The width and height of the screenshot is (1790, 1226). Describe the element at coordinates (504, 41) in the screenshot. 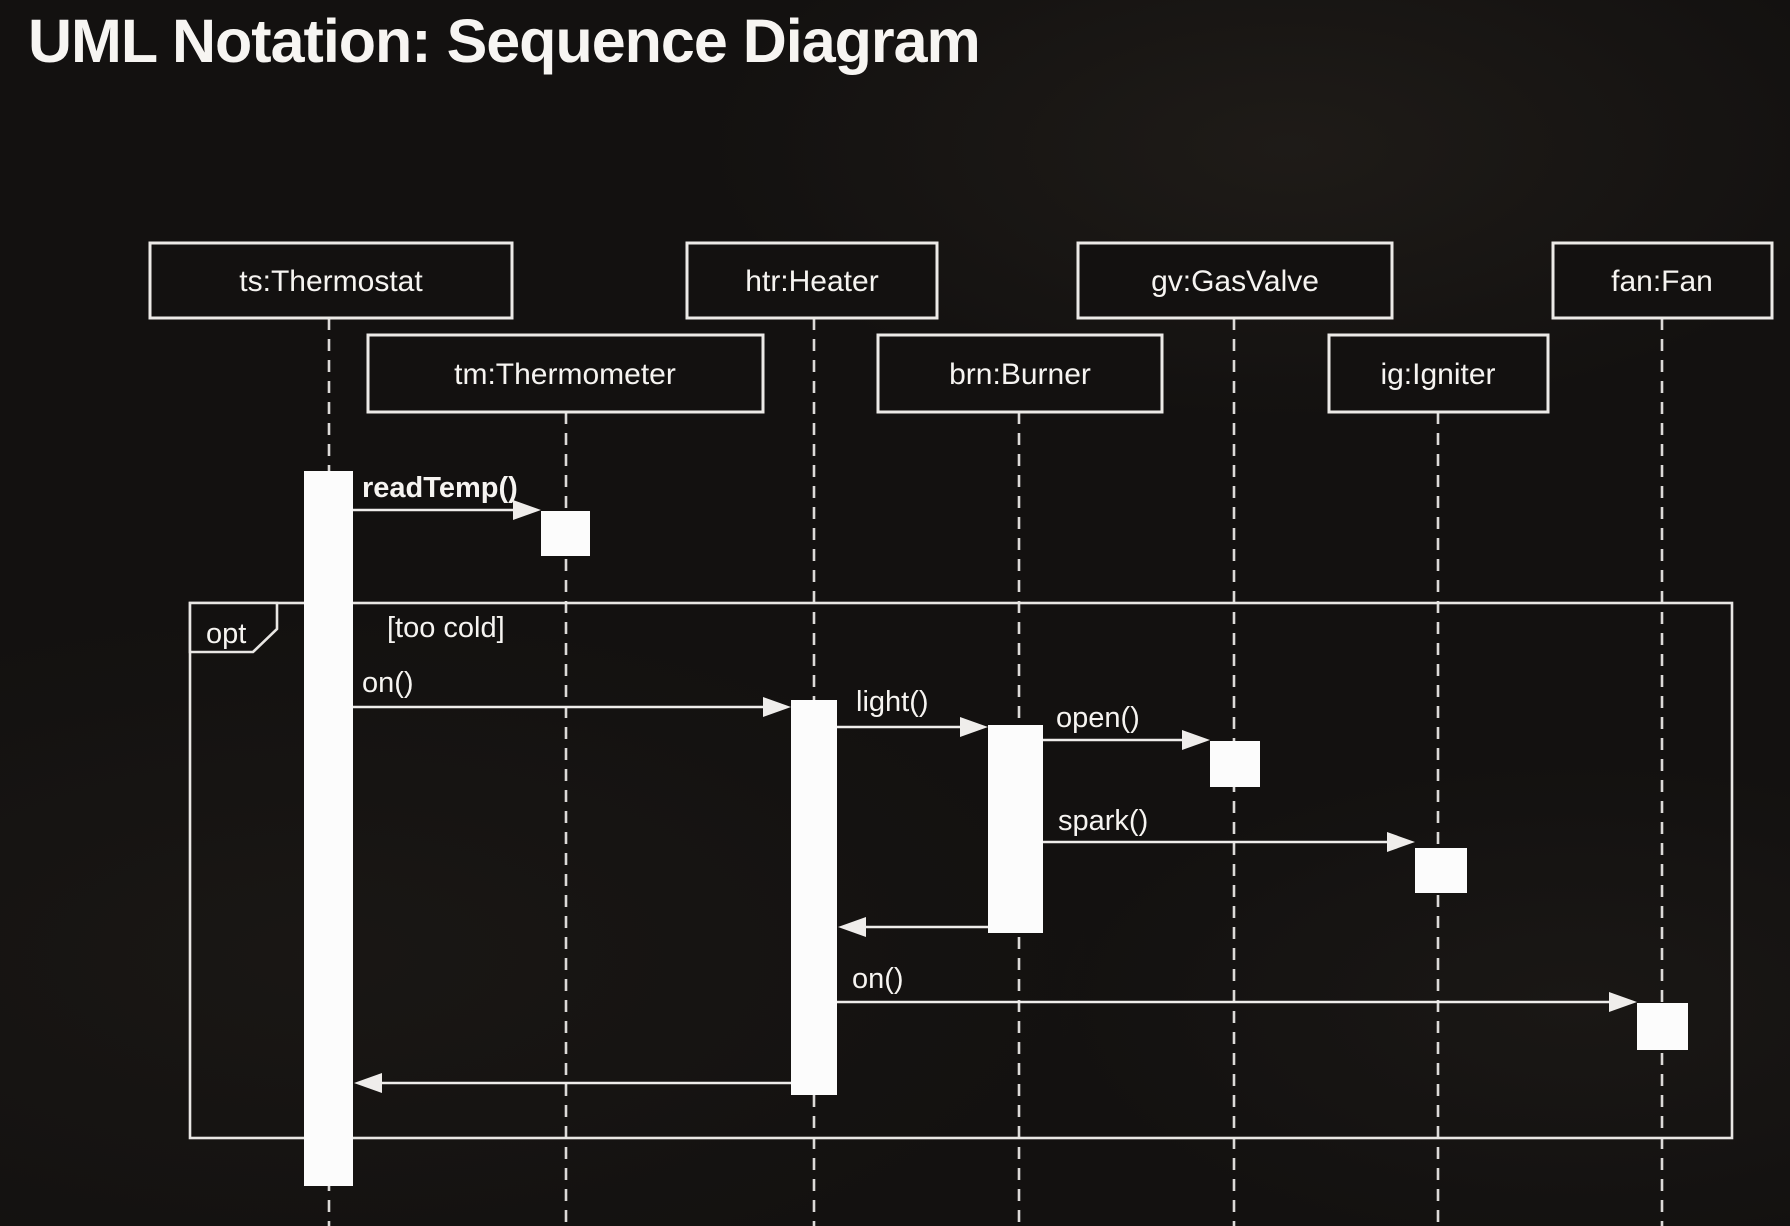

I see `slide-title: UML Notation: Sequence Diagram` at that location.